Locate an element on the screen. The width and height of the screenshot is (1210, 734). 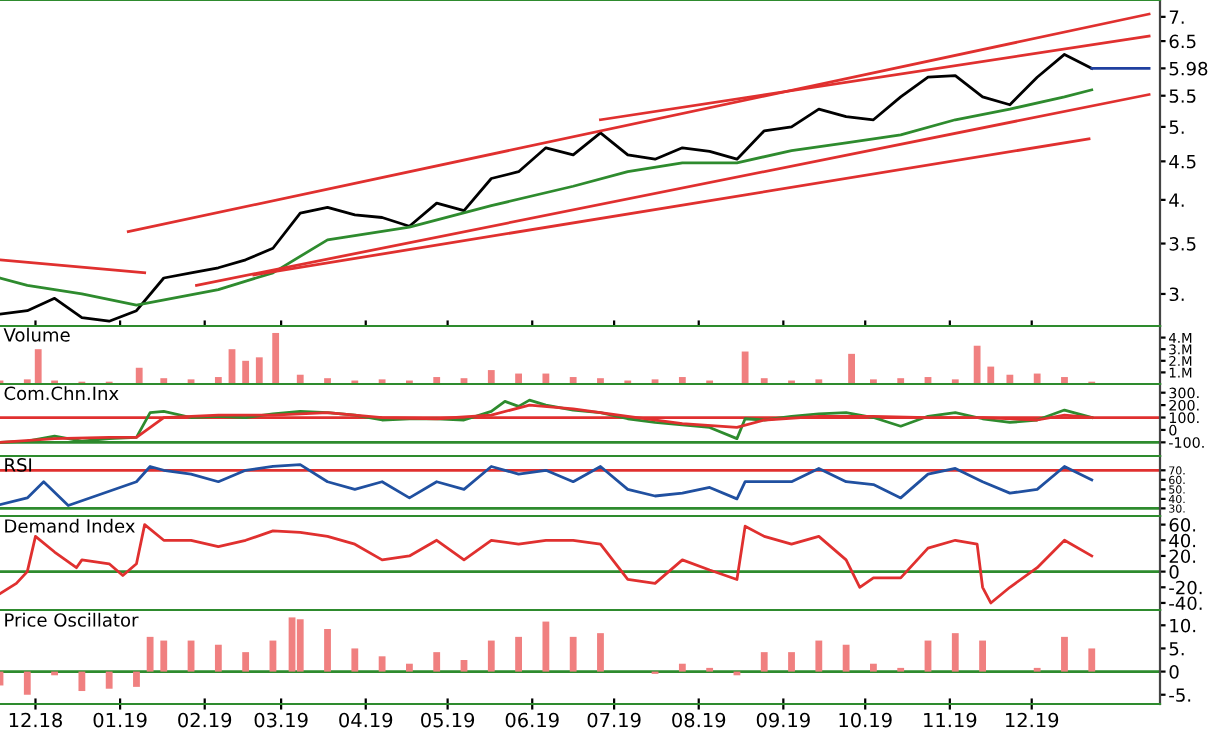
x-tick-label: 05.19 is located at coordinates (448, 720).